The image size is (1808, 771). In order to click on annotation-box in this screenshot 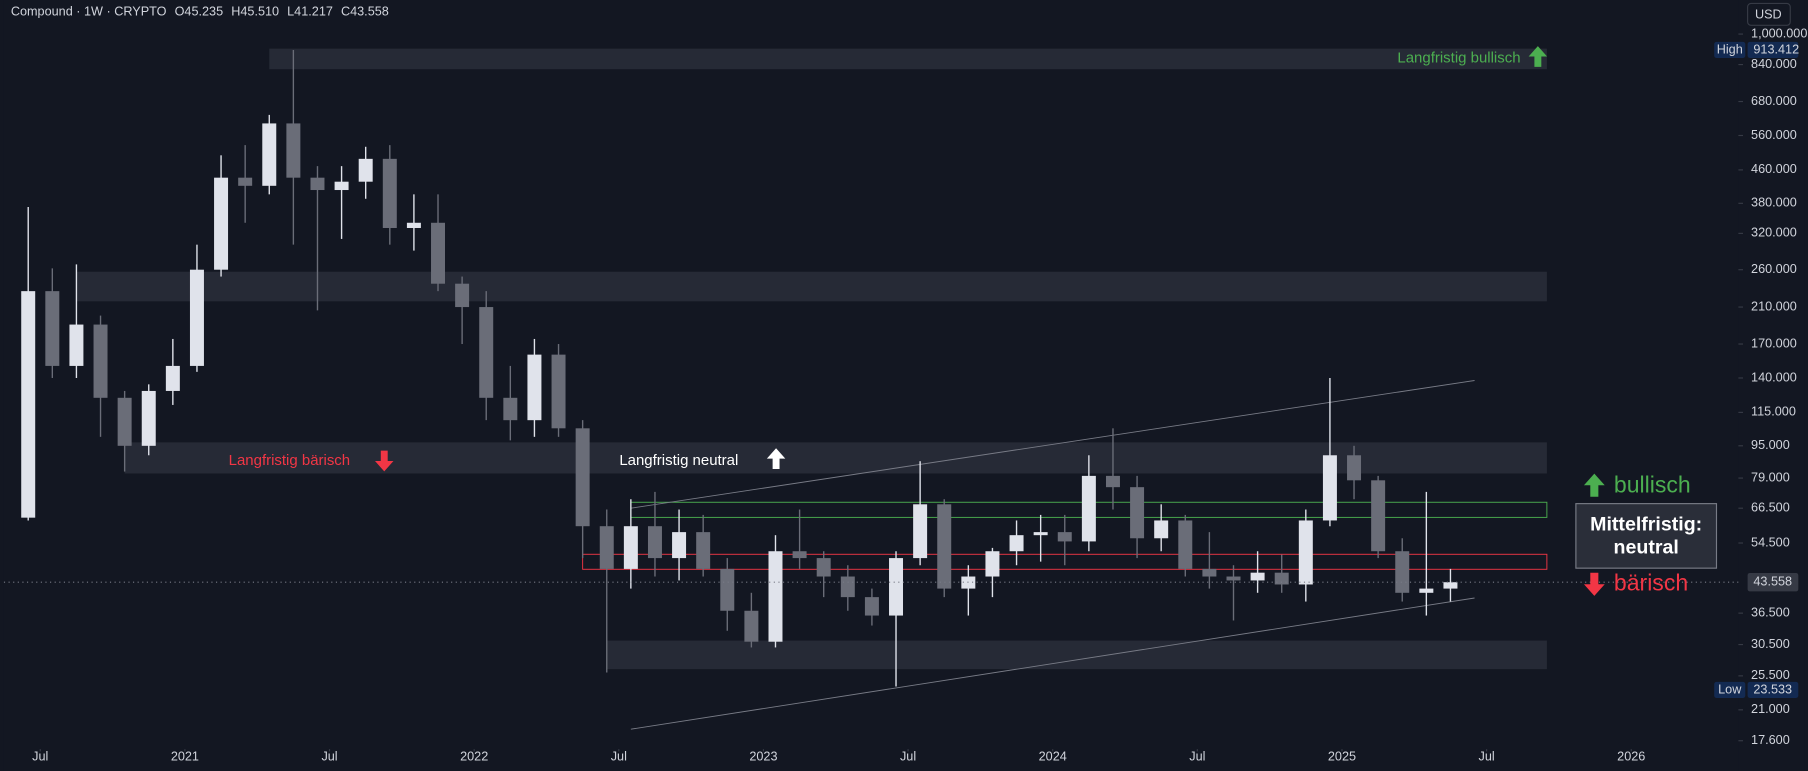, I will do `click(1646, 536)`.